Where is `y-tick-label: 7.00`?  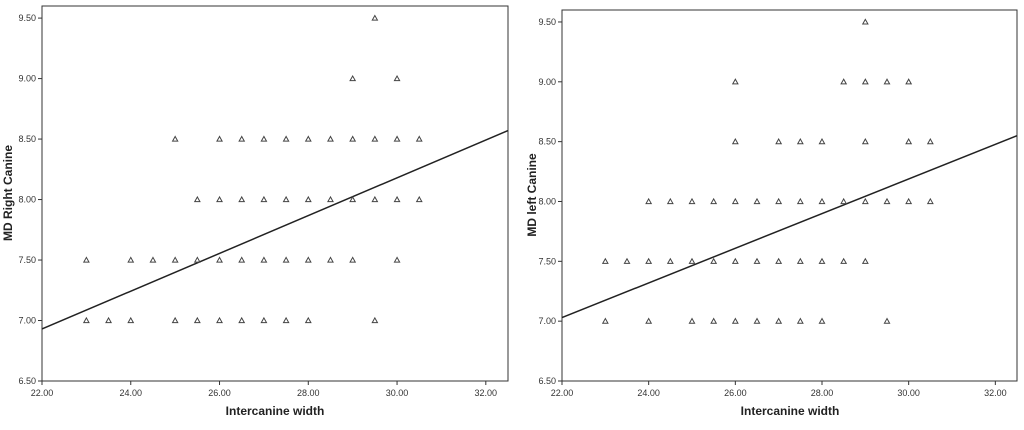
y-tick-label: 7.00 is located at coordinates (547, 321).